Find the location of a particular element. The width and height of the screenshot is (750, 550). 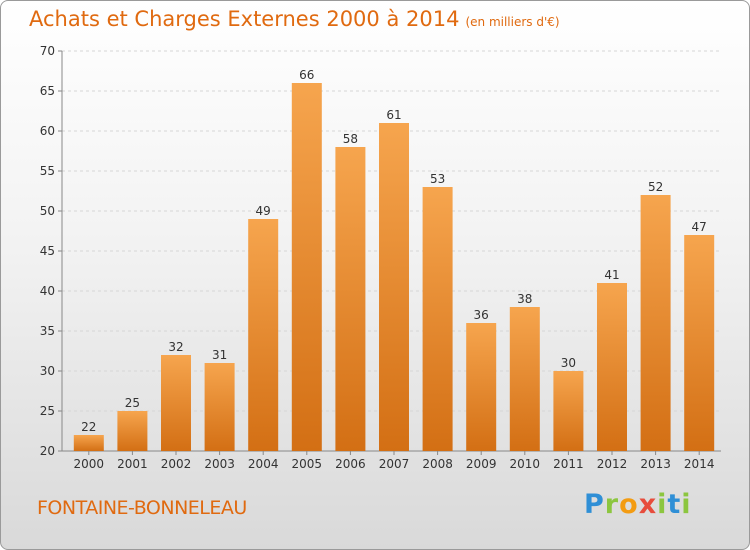

x-tick-label-2006: 2006 is located at coordinates (350, 464).